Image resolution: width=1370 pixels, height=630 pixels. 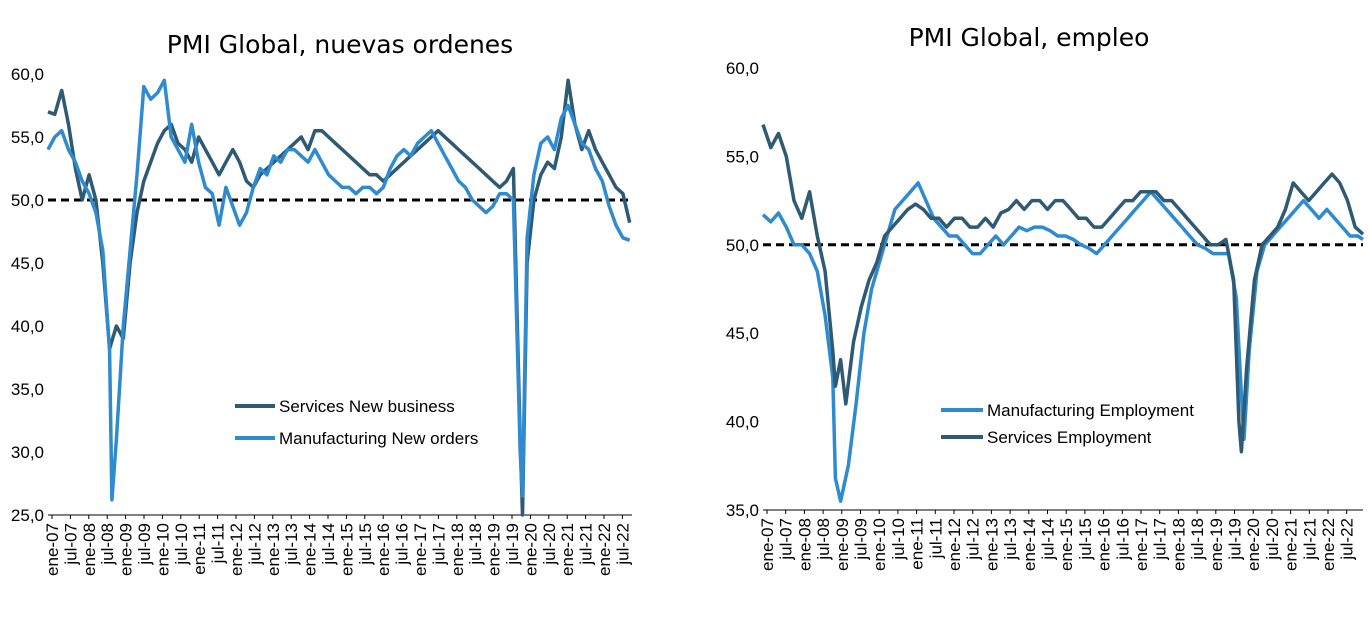 I want to click on y-tick-label: 30,0, so click(x=27, y=452).